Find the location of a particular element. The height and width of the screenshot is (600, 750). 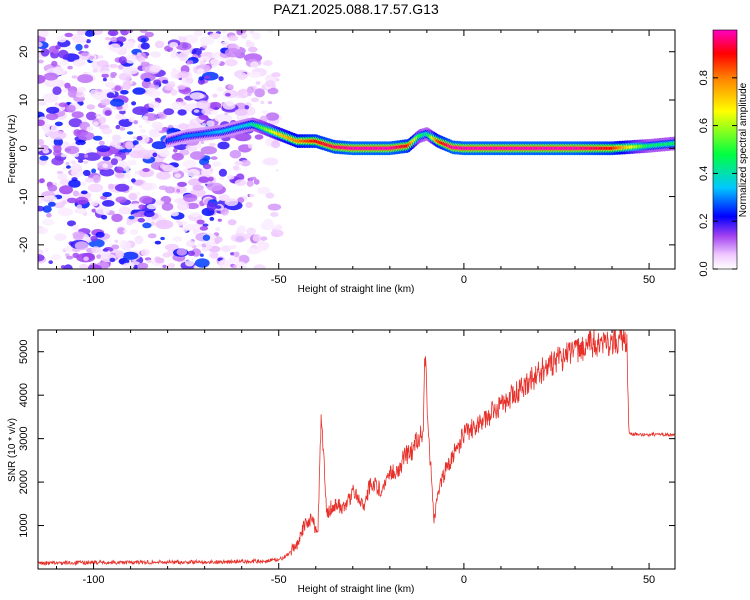

colorbar-tick-label: 0.8 is located at coordinates (704, 77).